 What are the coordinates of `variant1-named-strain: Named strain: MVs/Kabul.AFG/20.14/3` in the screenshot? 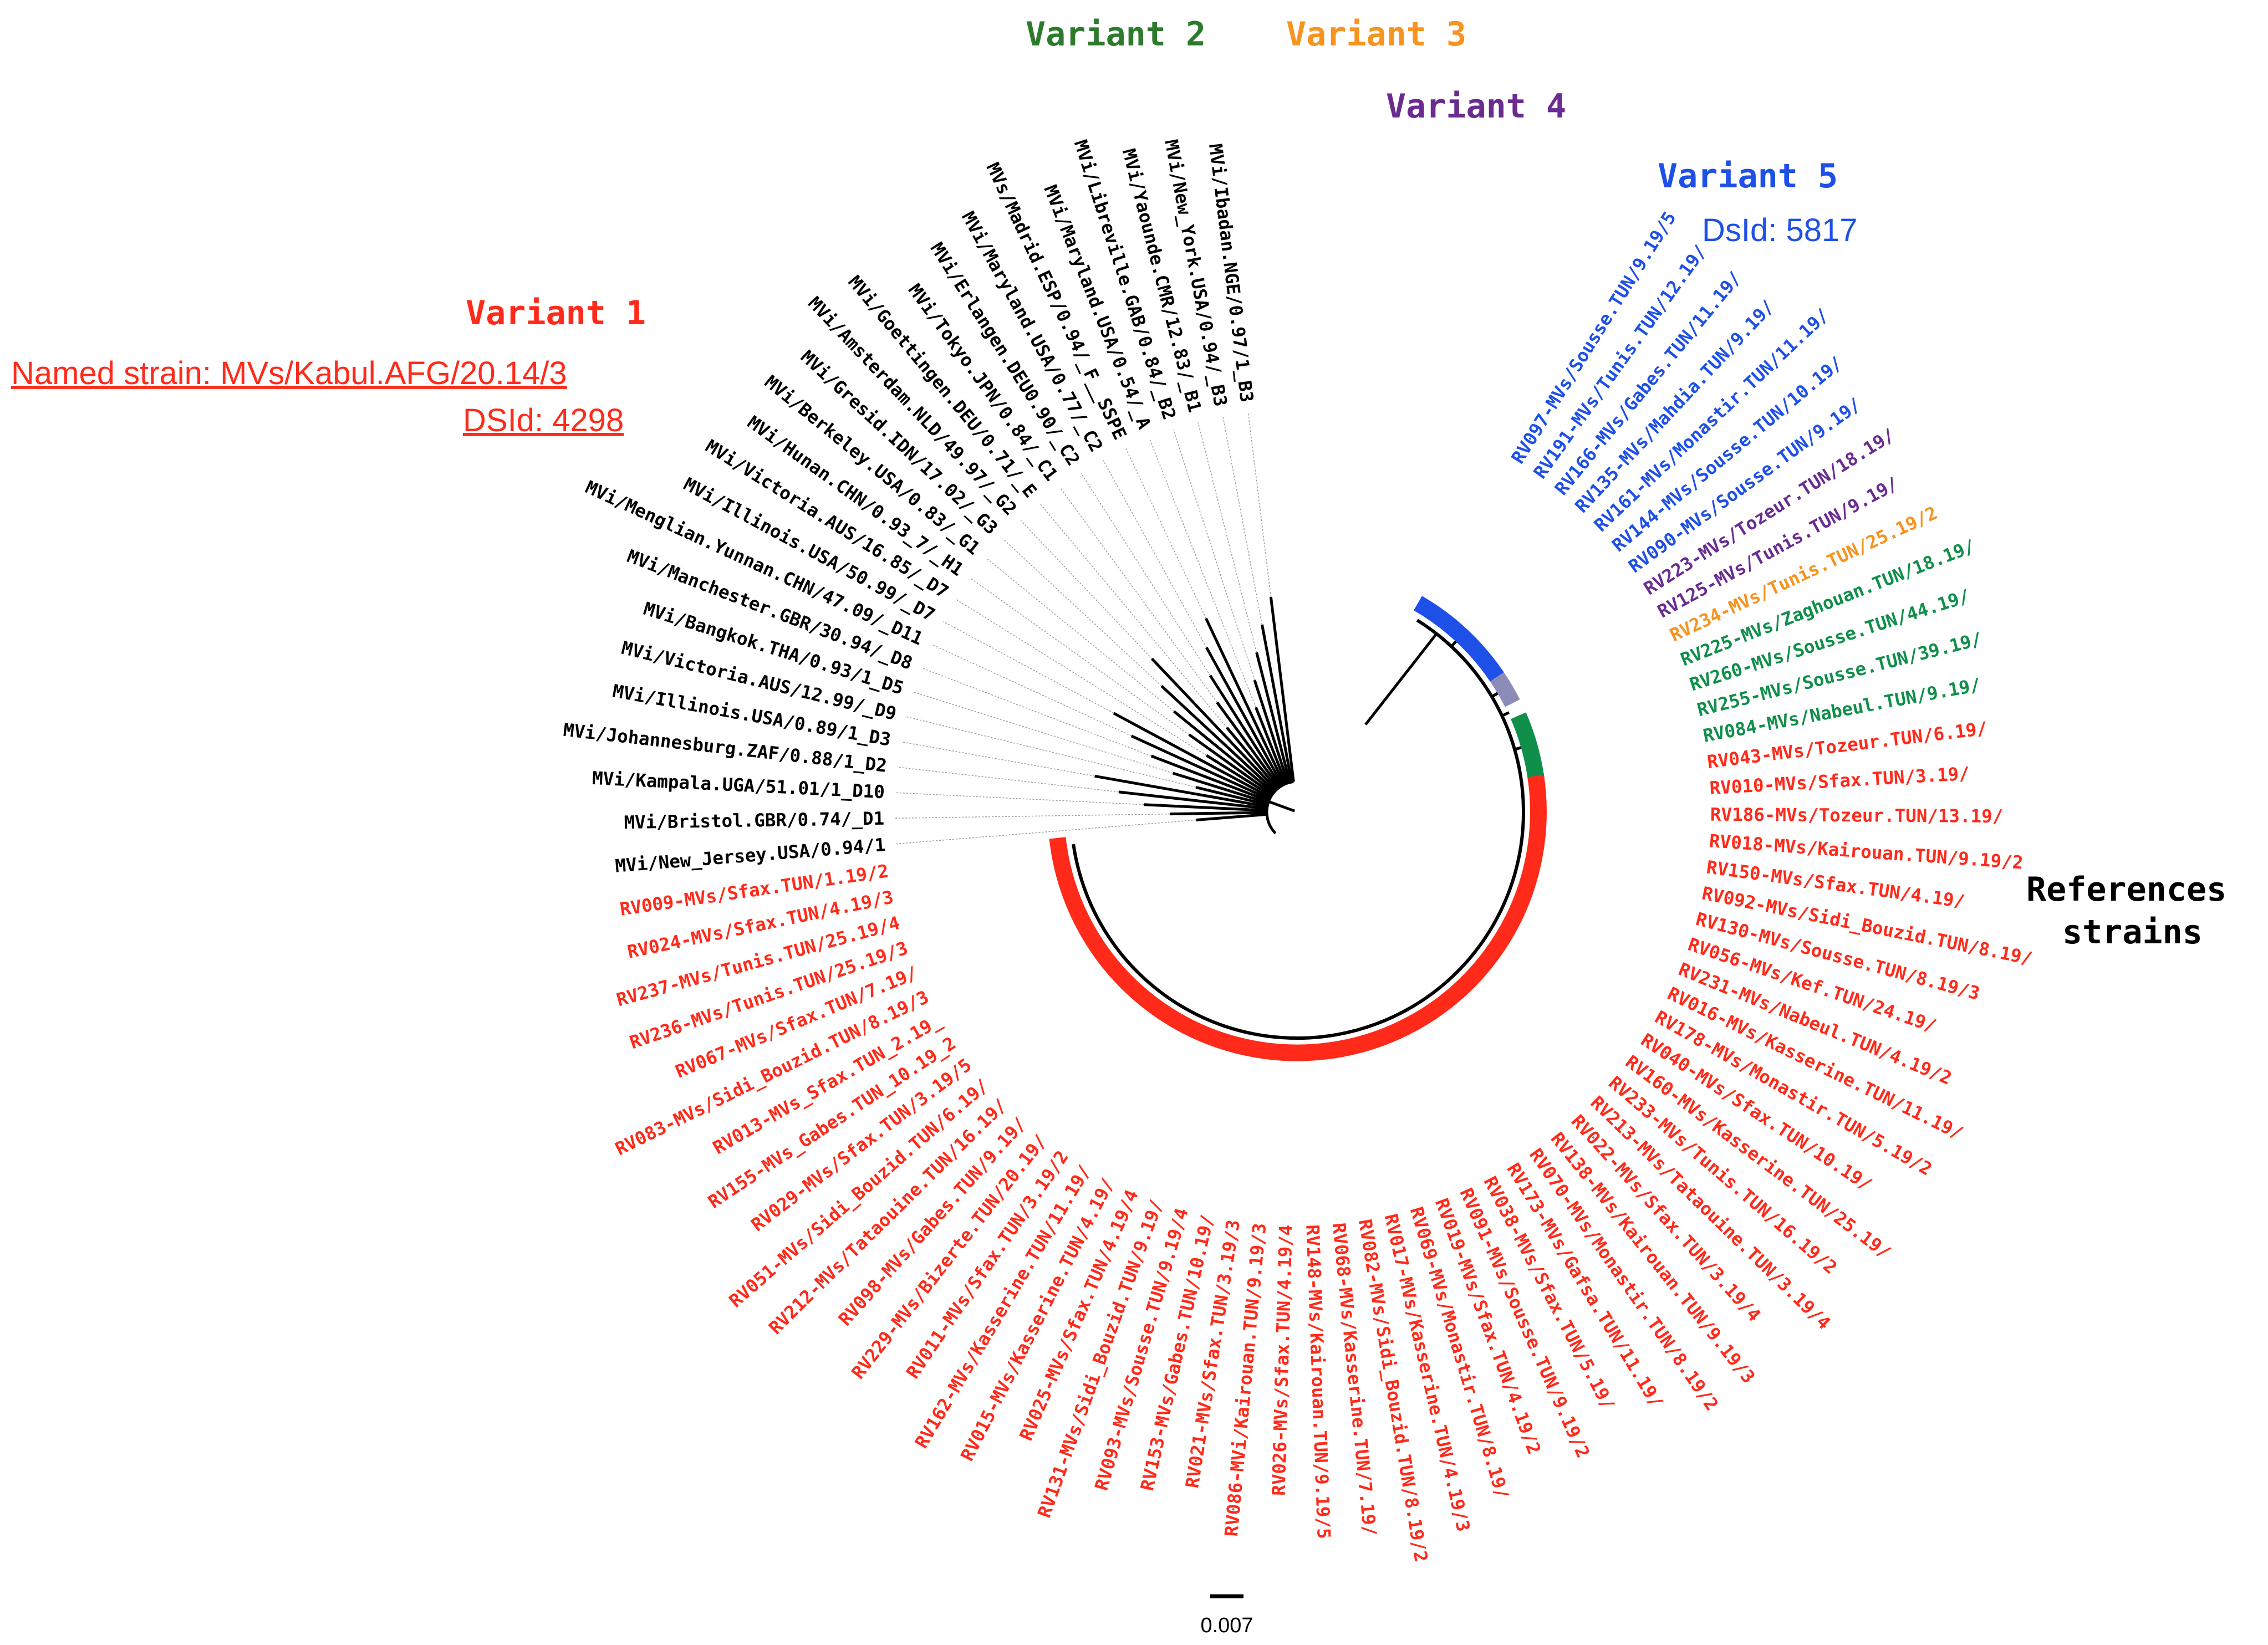 It's located at (289, 373).